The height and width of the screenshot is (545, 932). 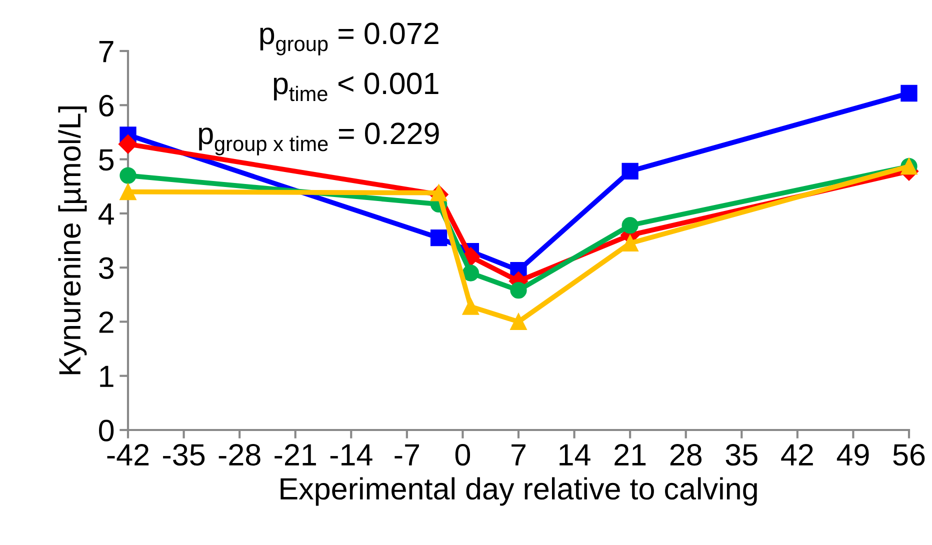 I want to click on y-tick-label: 1, so click(x=107, y=376).